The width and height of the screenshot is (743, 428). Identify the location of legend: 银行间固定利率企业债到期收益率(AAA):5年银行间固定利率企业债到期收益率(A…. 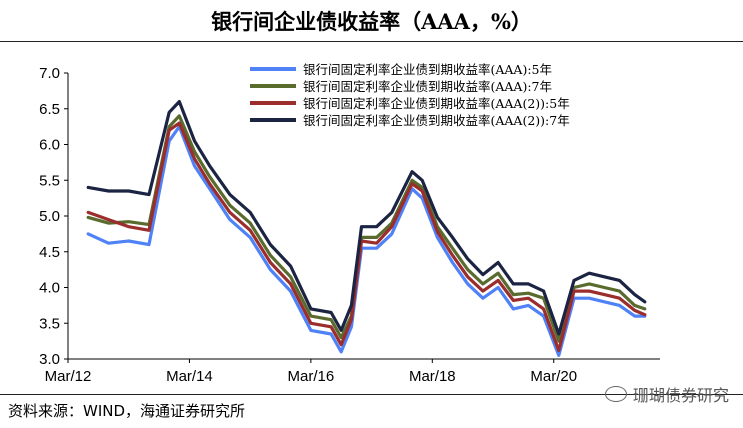
(410, 95).